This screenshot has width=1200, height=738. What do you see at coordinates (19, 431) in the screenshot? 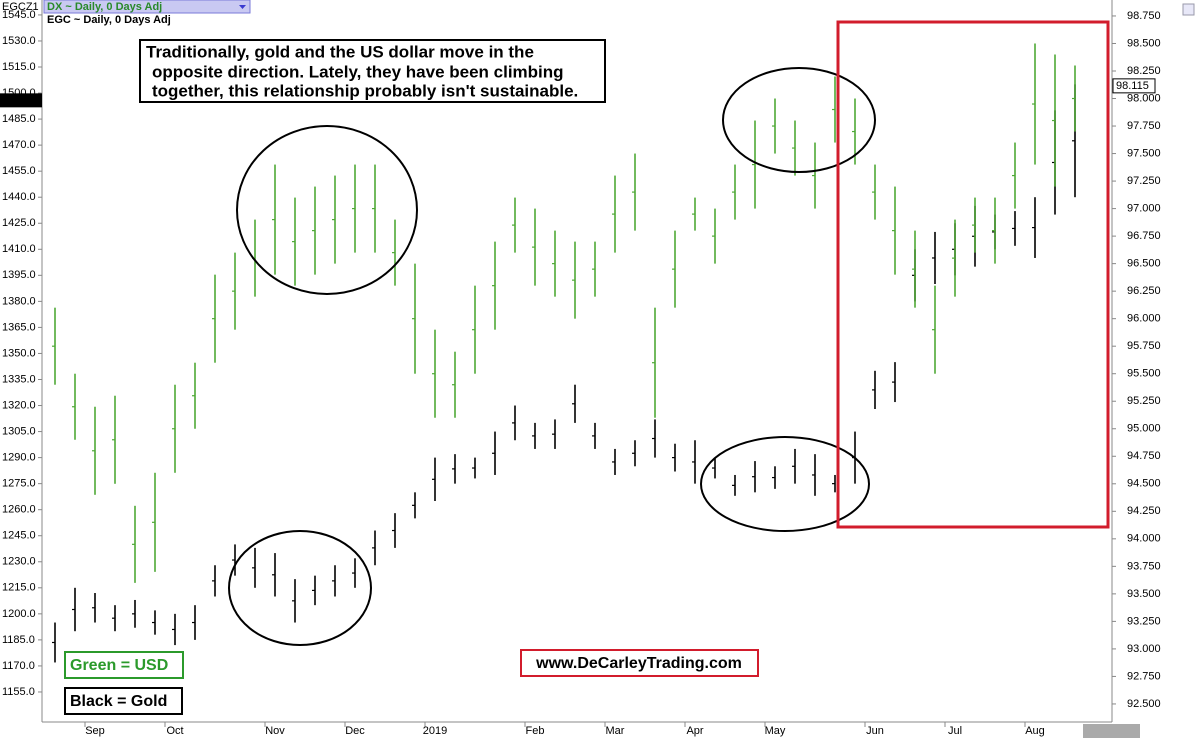
I see `y-tick-label: 1305.0` at bounding box center [19, 431].